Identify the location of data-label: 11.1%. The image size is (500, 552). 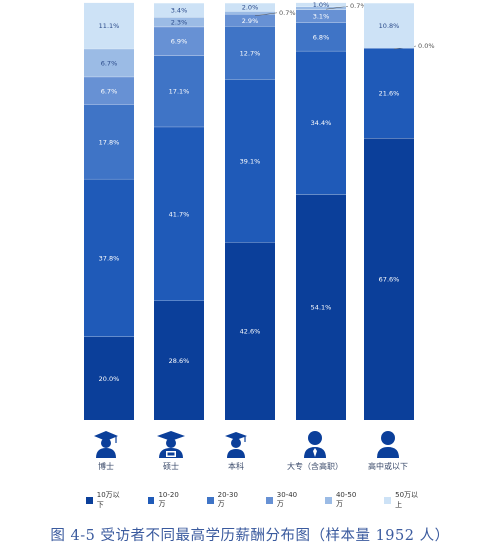
(109, 26).